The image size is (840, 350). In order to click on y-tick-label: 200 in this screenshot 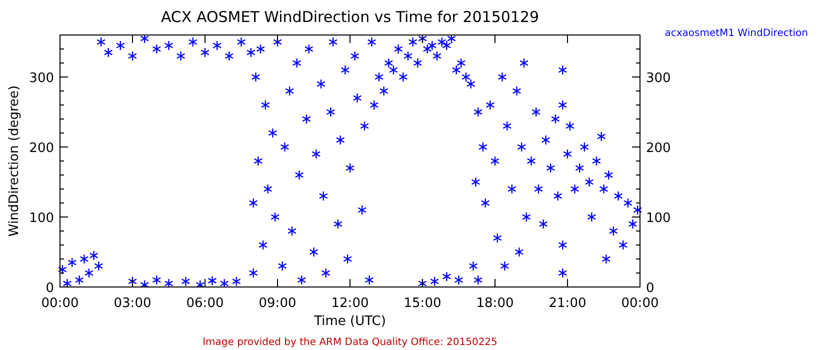, I will do `click(41, 148)`.